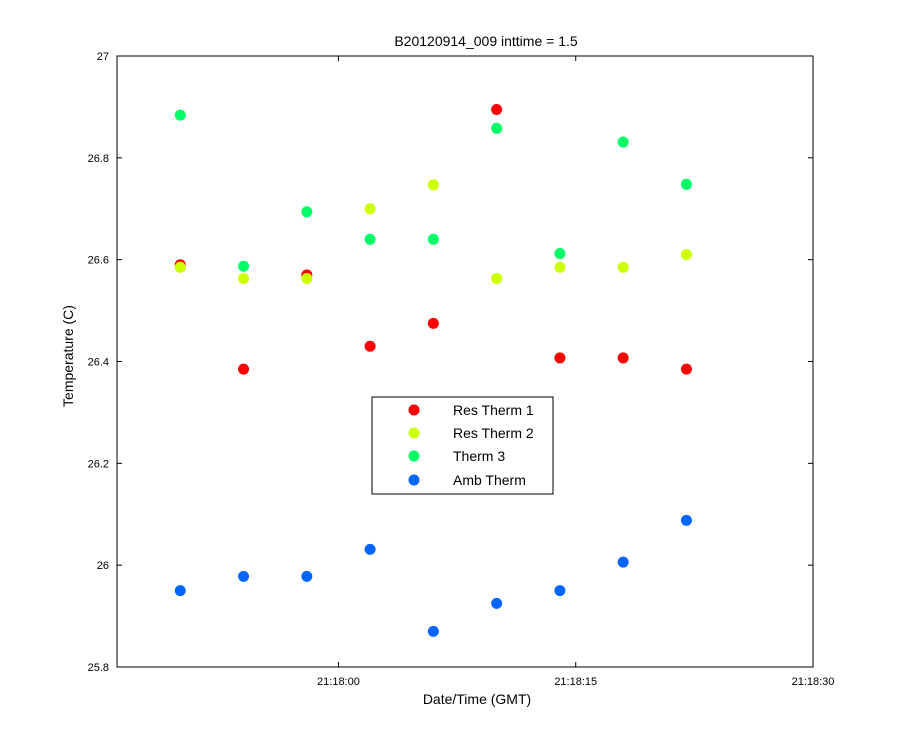  Describe the element at coordinates (103, 566) in the screenshot. I see `y-tick-label: 26` at that location.